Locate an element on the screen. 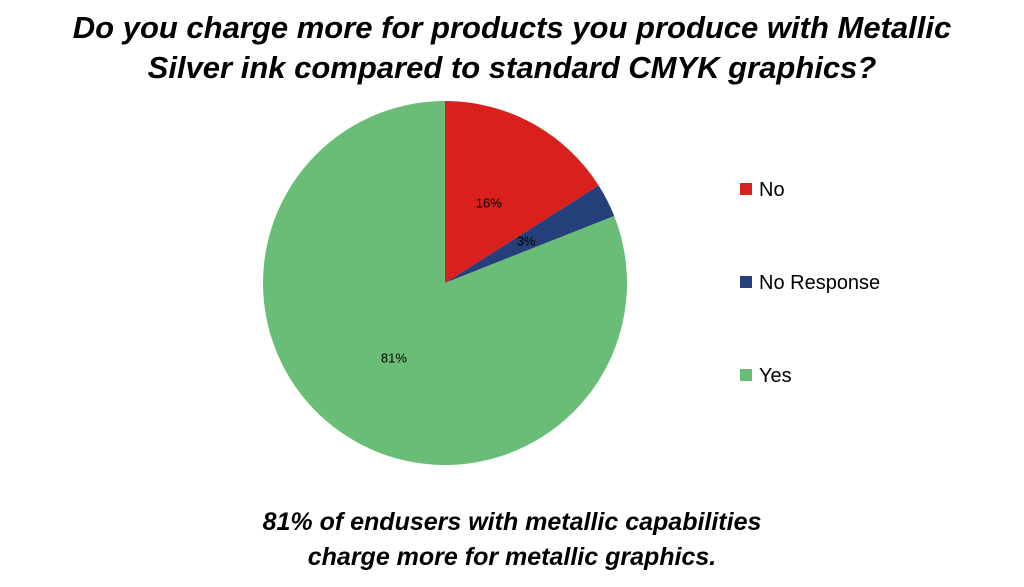 The height and width of the screenshot is (587, 1024). legend-swatch-no is located at coordinates (746, 189).